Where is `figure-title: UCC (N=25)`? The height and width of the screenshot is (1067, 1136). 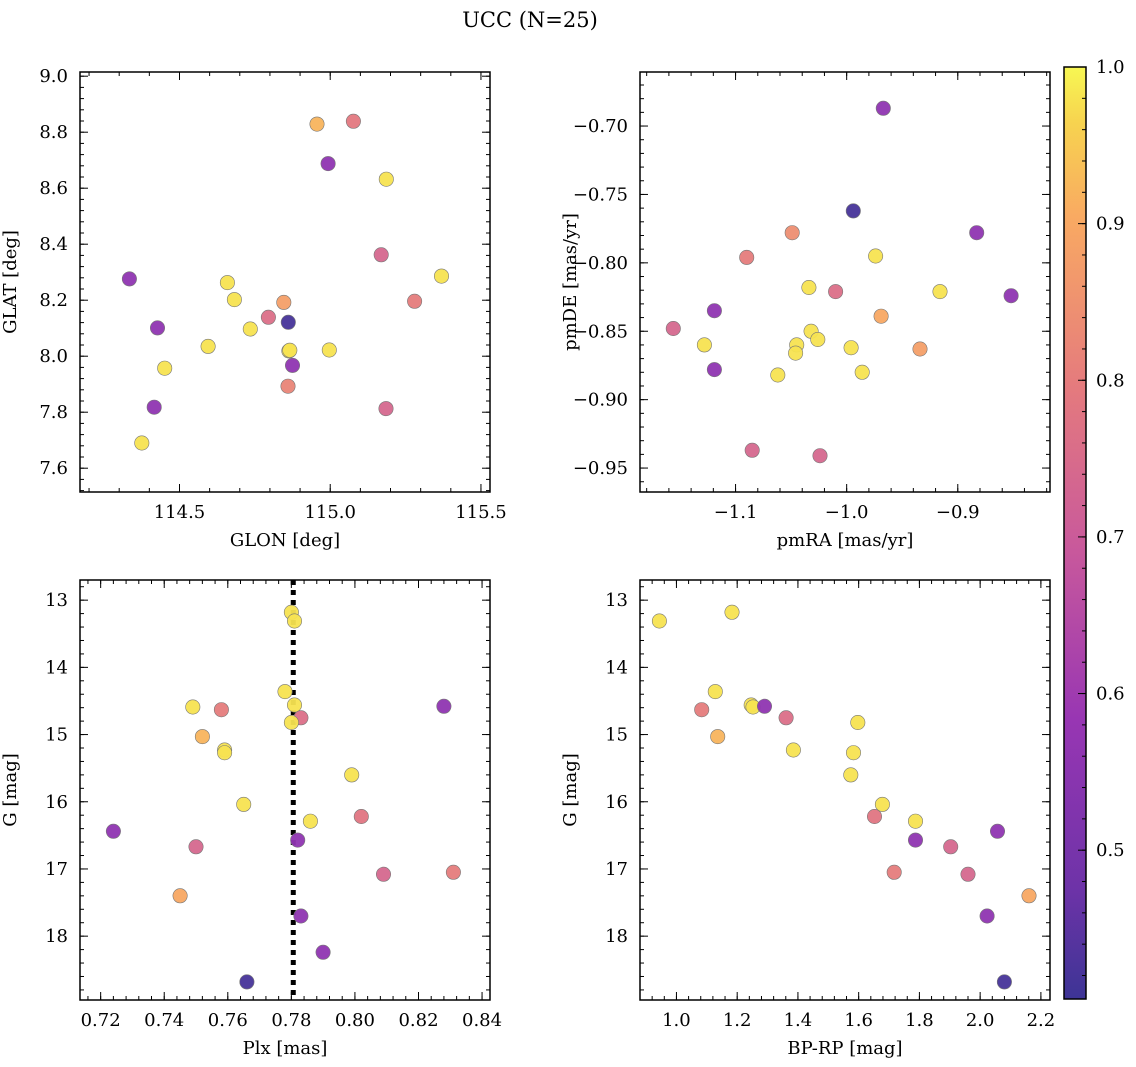 figure-title: UCC (N=25) is located at coordinates (530, 20).